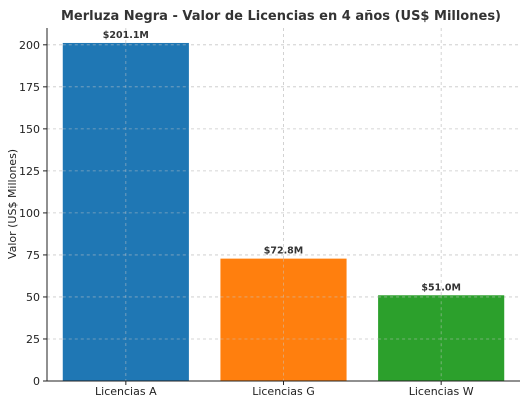 The height and width of the screenshot is (403, 521). What do you see at coordinates (441, 391) in the screenshot?
I see `x-tick-label: Licencias W` at bounding box center [441, 391].